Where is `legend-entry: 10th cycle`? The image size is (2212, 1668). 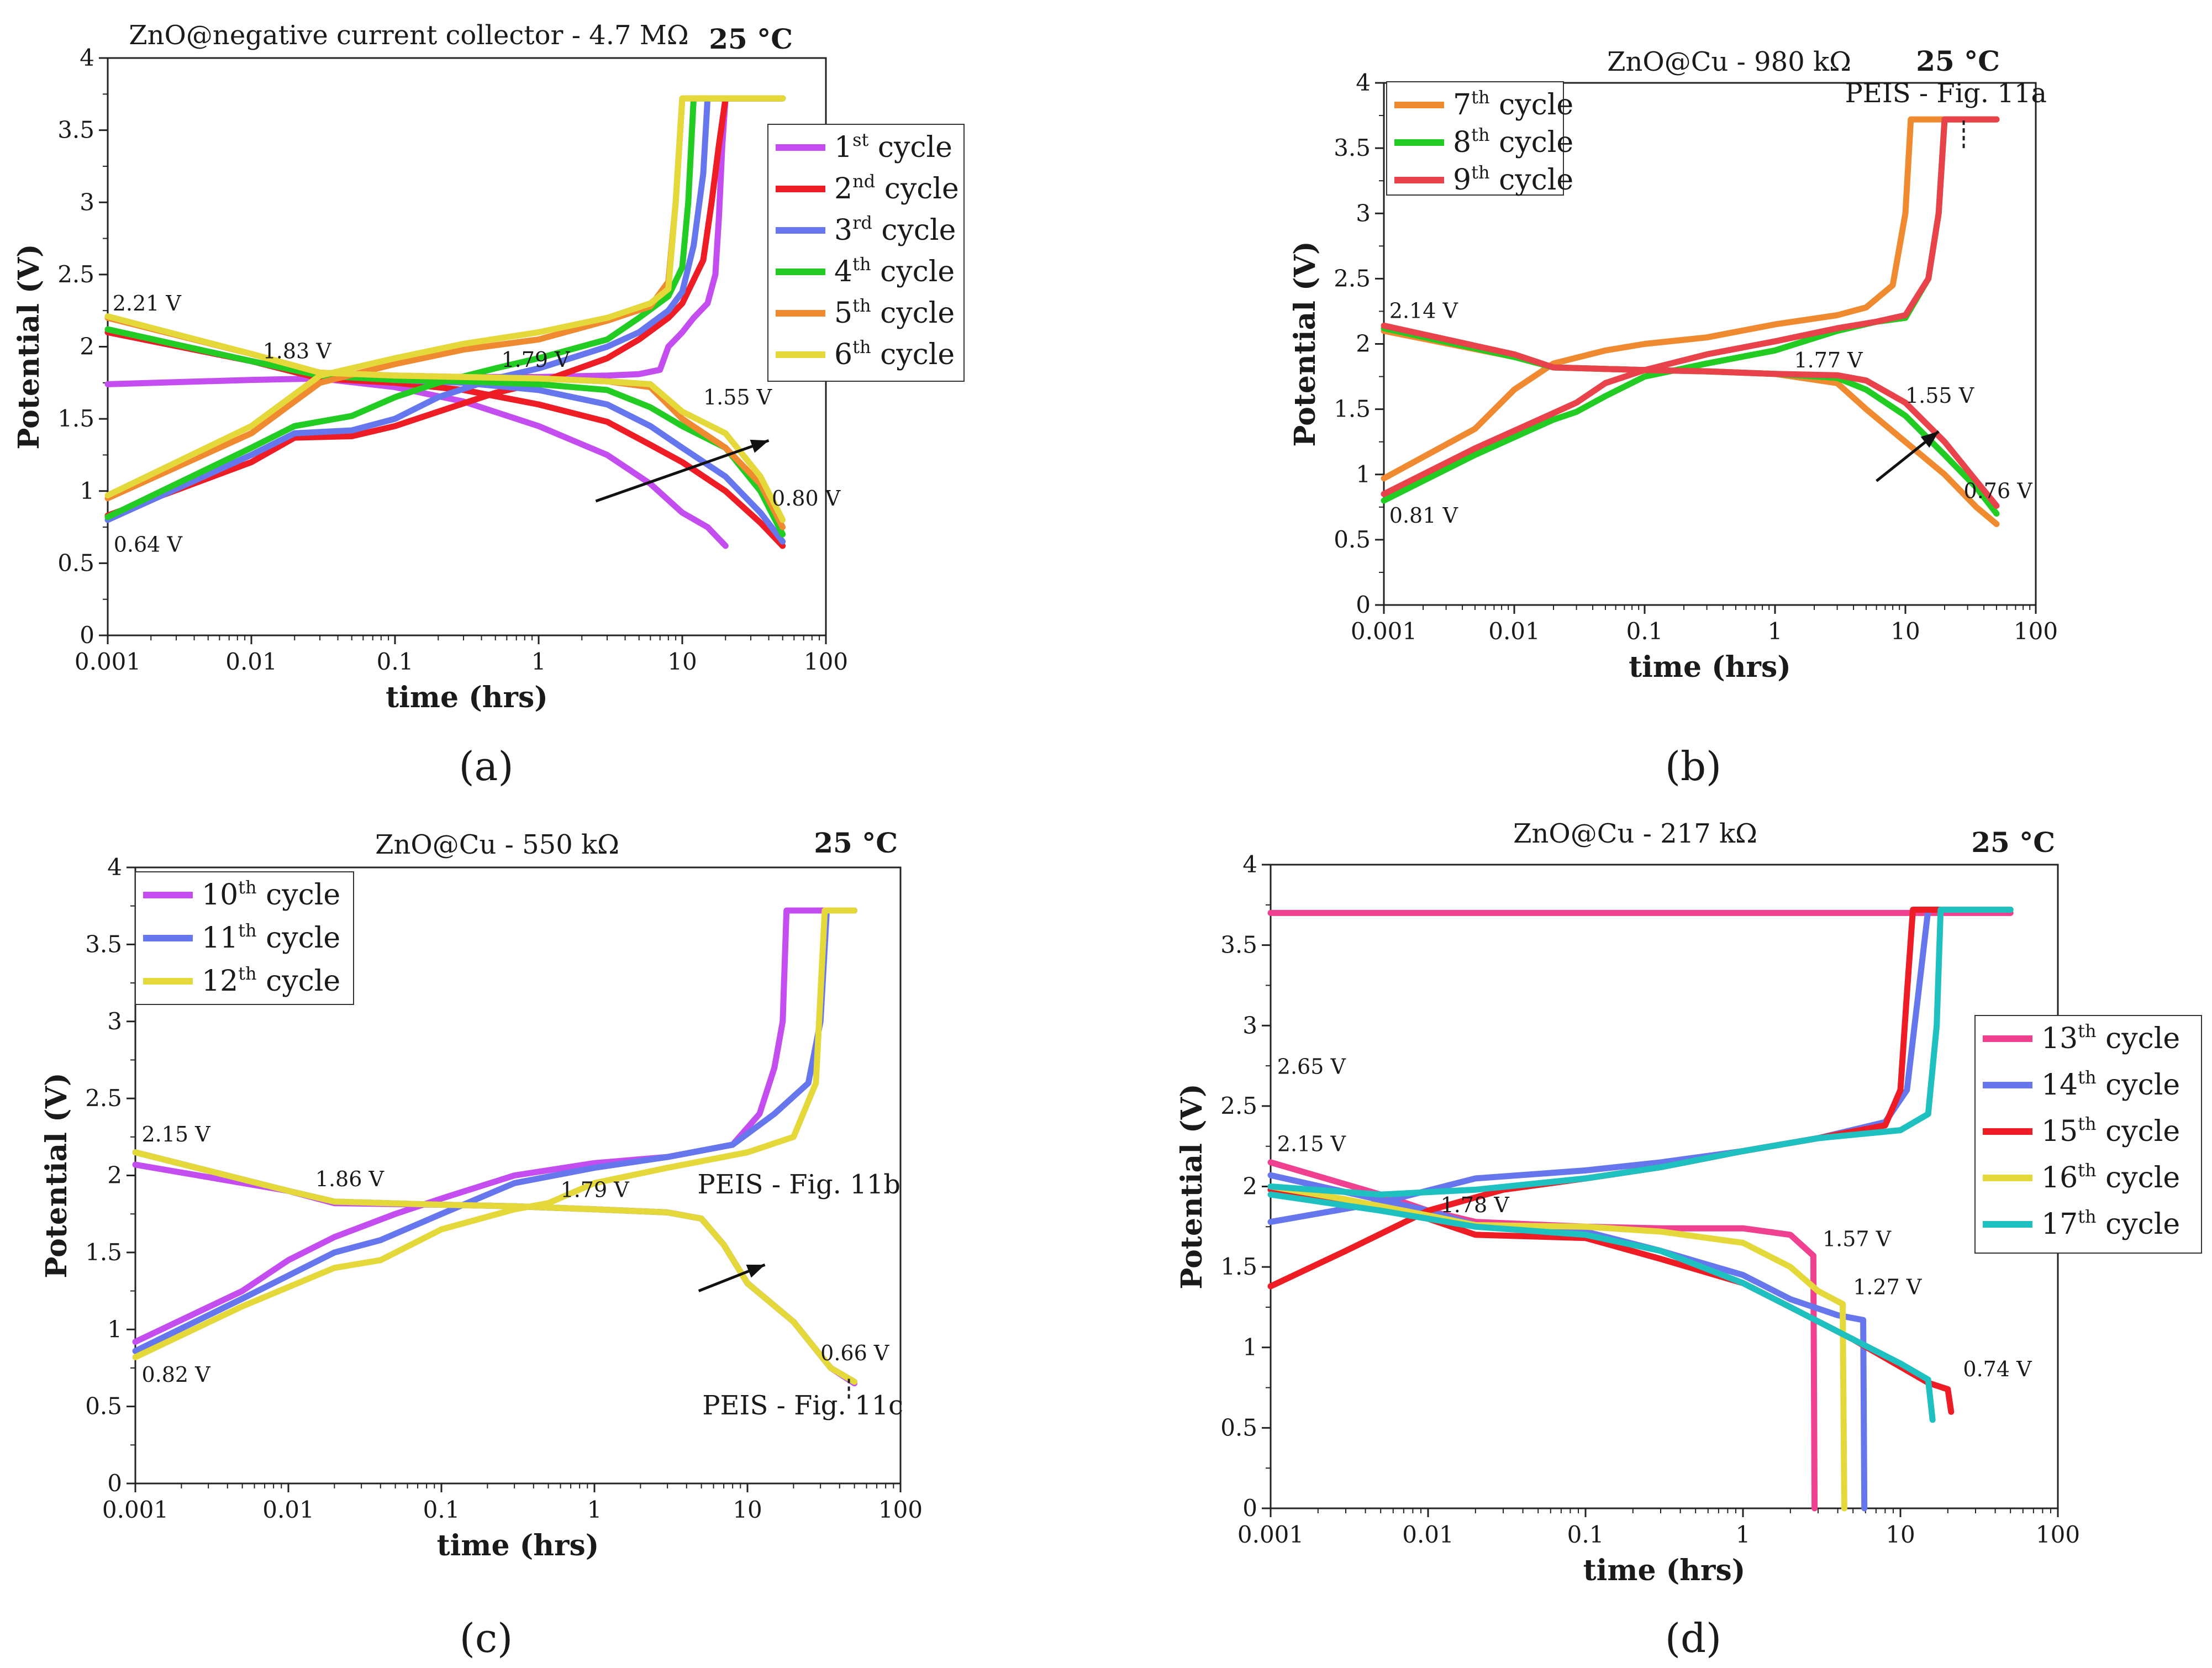
legend-entry: 10th cycle is located at coordinates (271, 894).